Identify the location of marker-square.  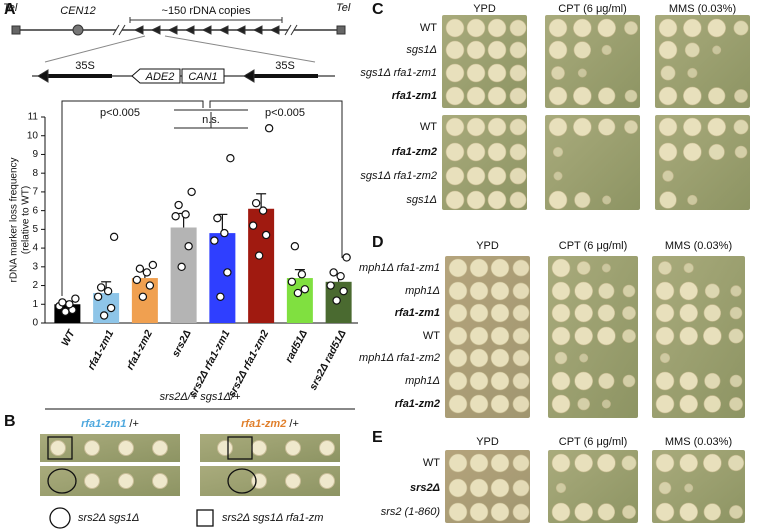
(240, 448).